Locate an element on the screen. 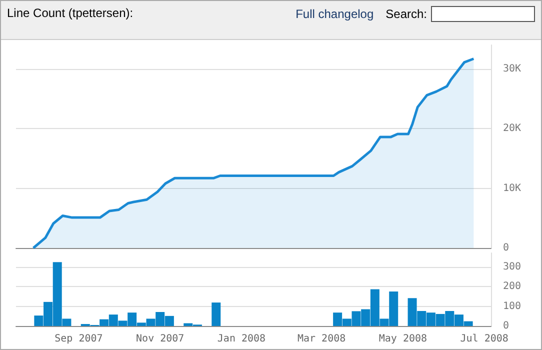 The image size is (542, 350). x-tick-label: May 2008 is located at coordinates (403, 339).